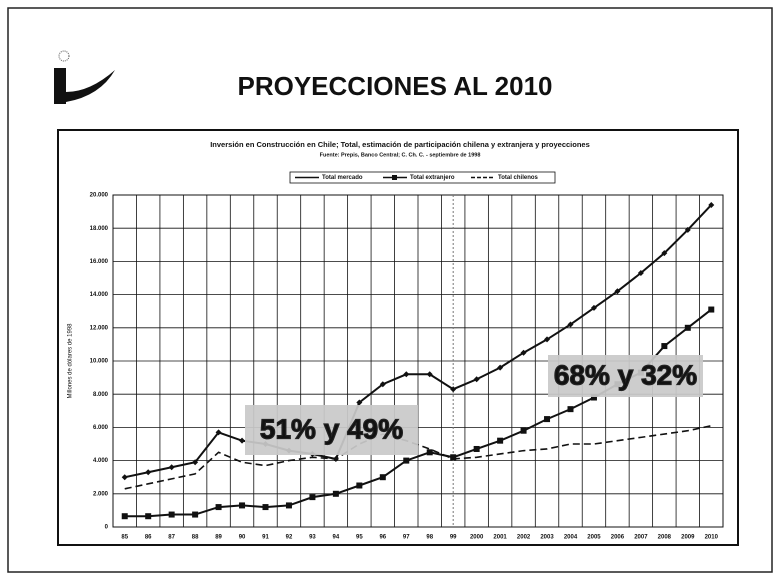  I want to click on x-tick-label: 99, so click(453, 538).